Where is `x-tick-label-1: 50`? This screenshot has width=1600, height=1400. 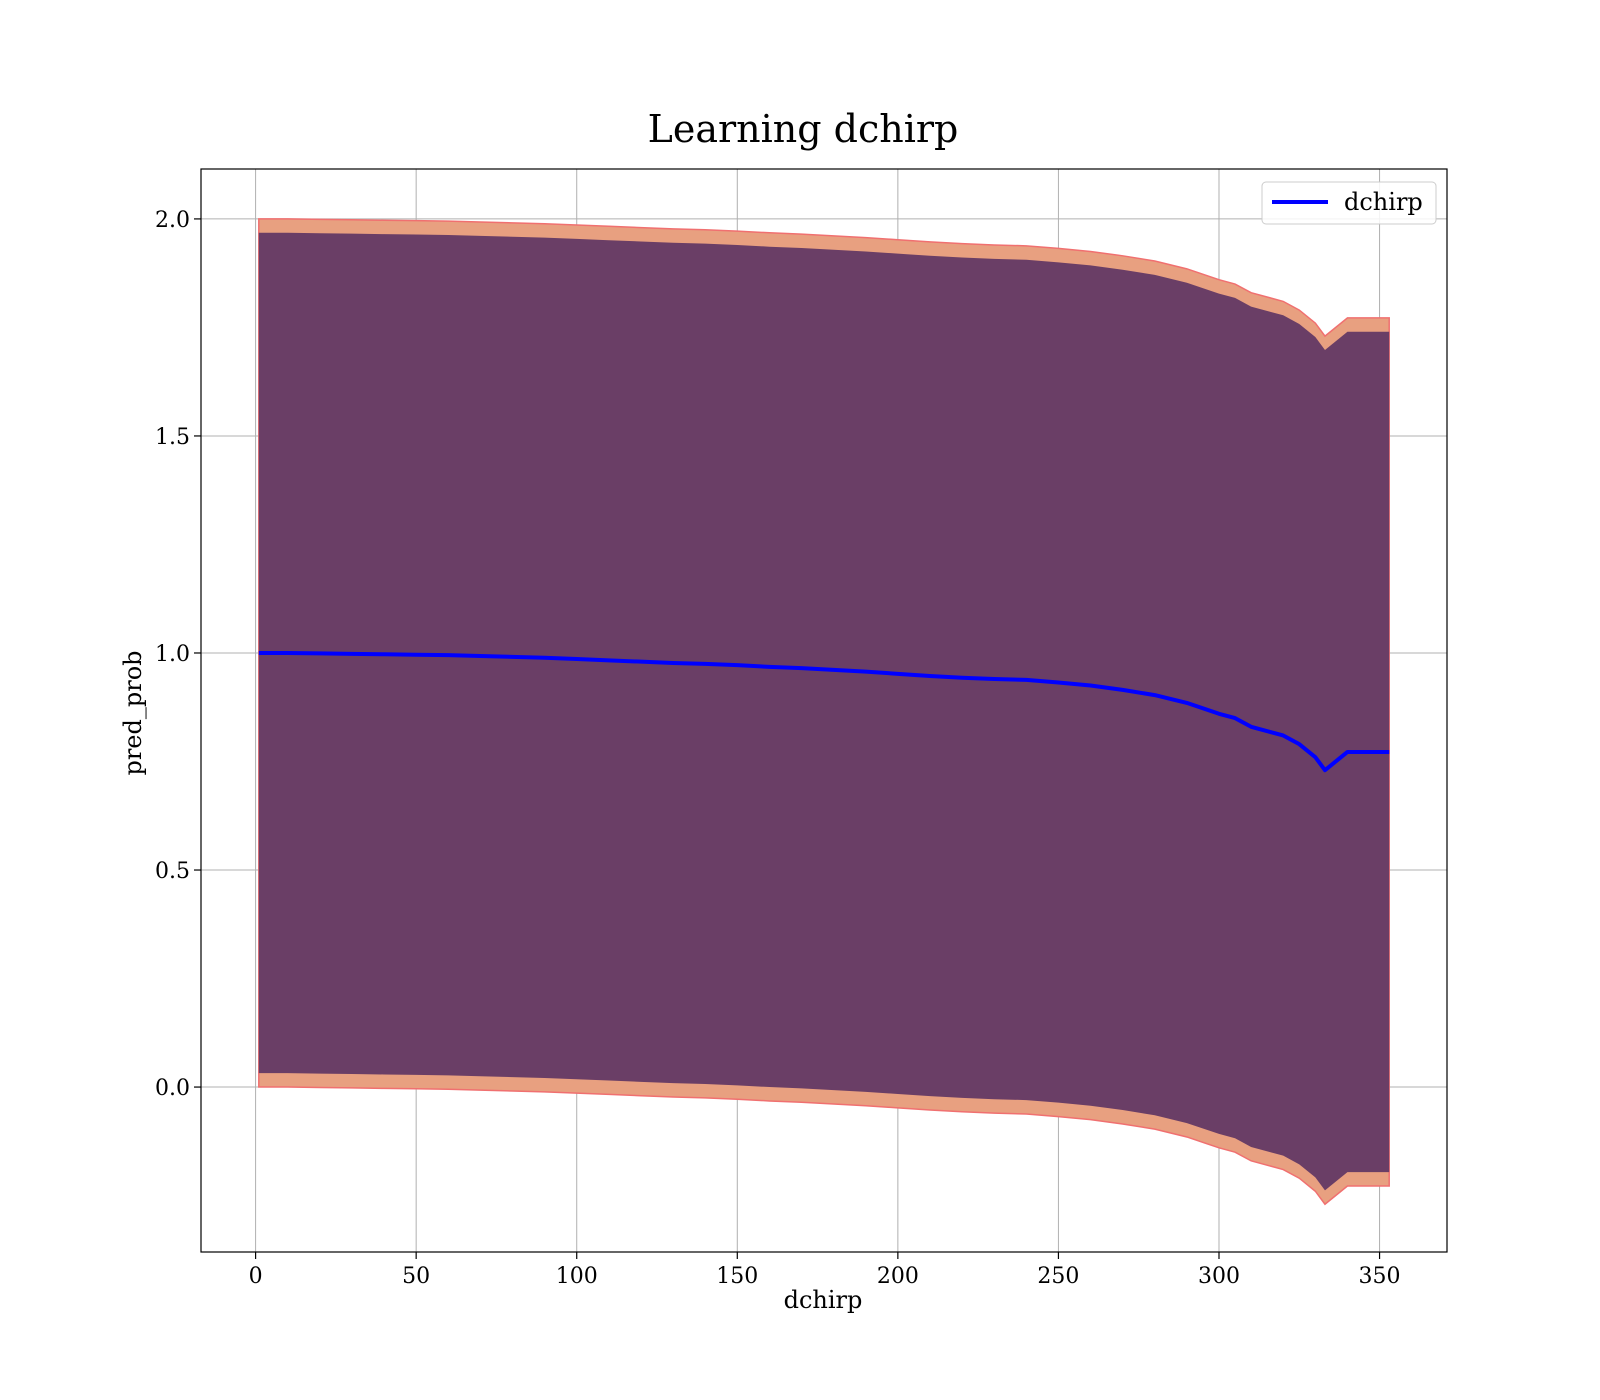 x-tick-label-1: 50 is located at coordinates (416, 1276).